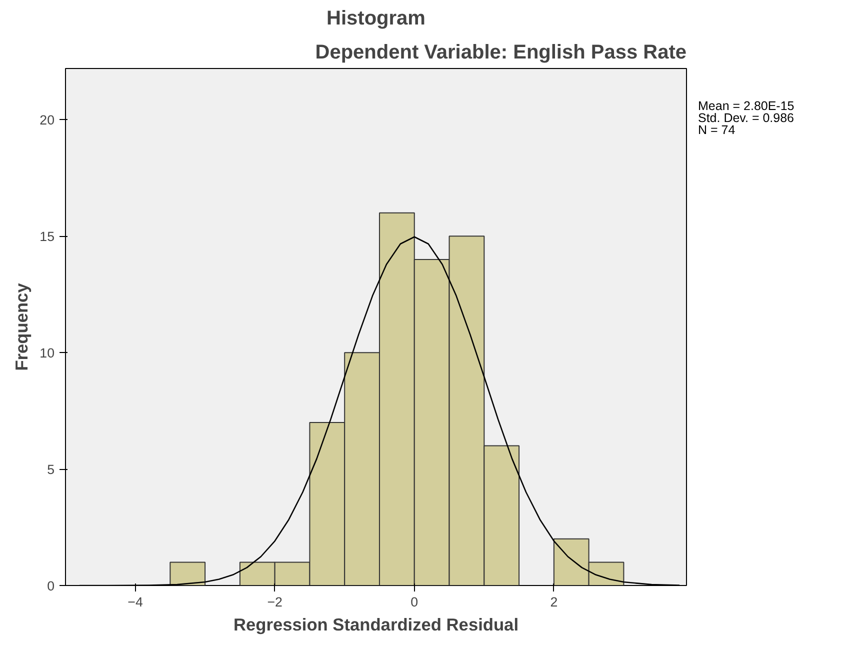 The height and width of the screenshot is (645, 843). Describe the element at coordinates (501, 53) in the screenshot. I see `chart-subtitle: Dependent Variable: English Pass Rate` at that location.